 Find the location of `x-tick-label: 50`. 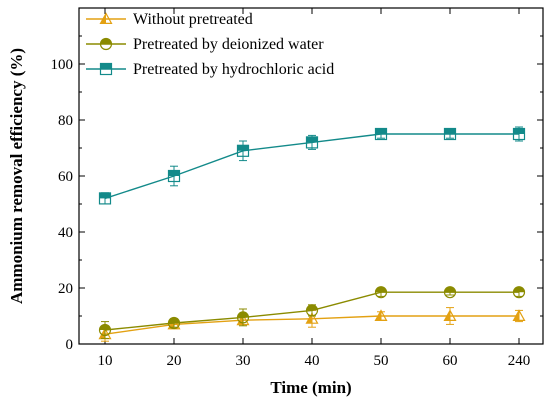

x-tick-label: 50 is located at coordinates (381, 361).